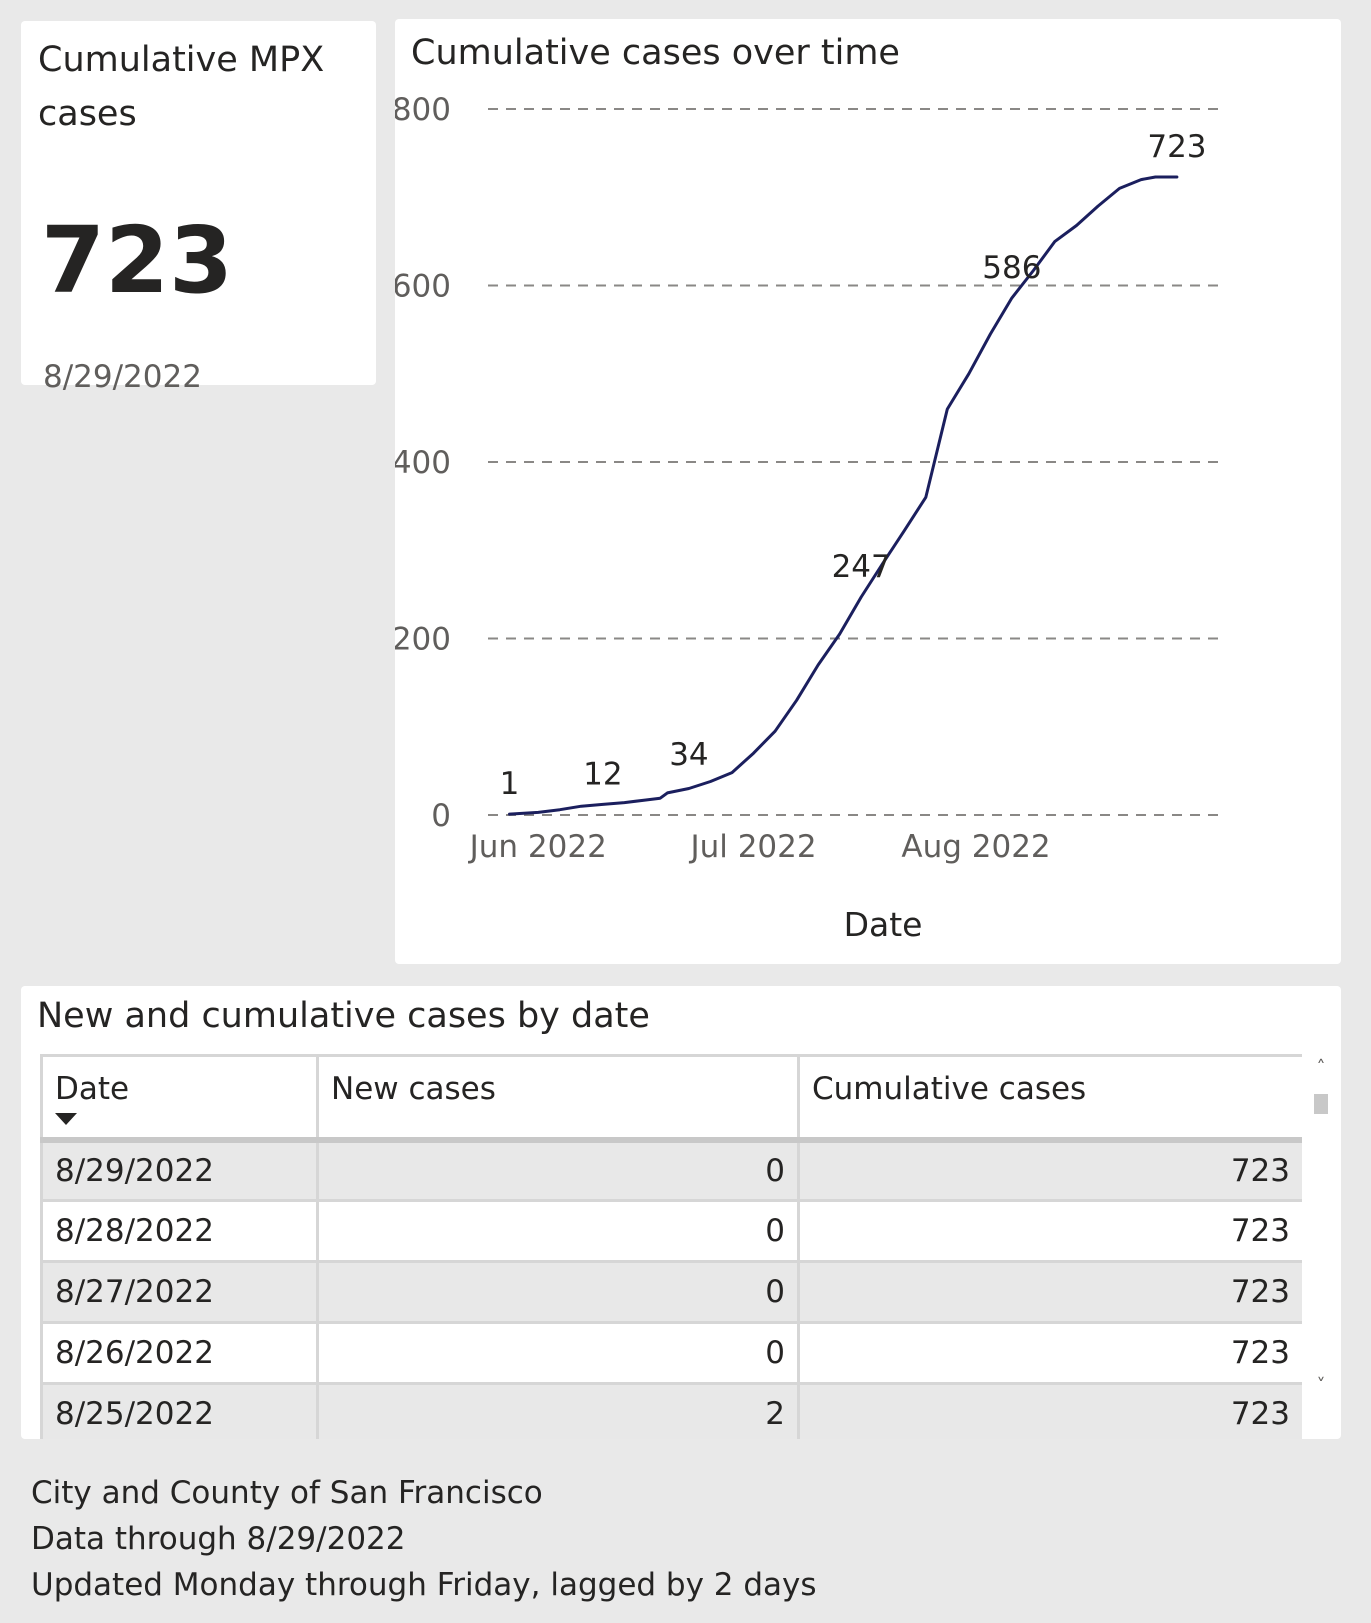 The image size is (1371, 1623). Describe the element at coordinates (218, 1539) in the screenshot. I see `footer-data-through: Data through 8/29/2022` at that location.